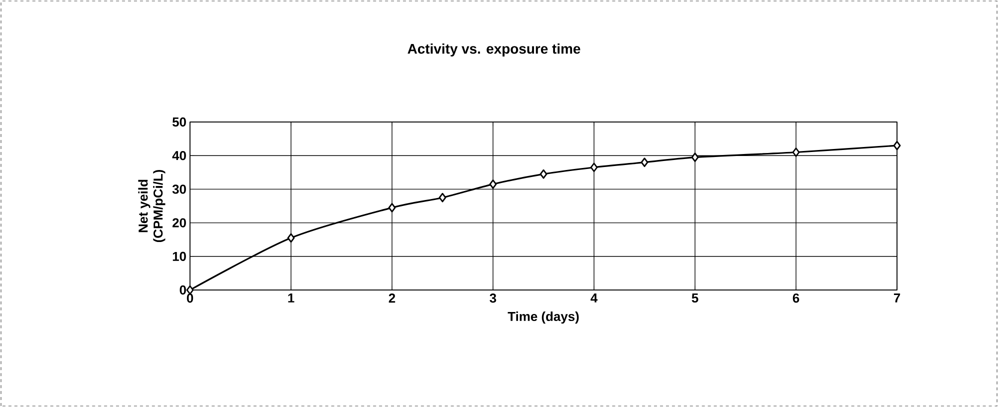 The image size is (998, 407). I want to click on x-tick-label: 1, so click(291, 298).